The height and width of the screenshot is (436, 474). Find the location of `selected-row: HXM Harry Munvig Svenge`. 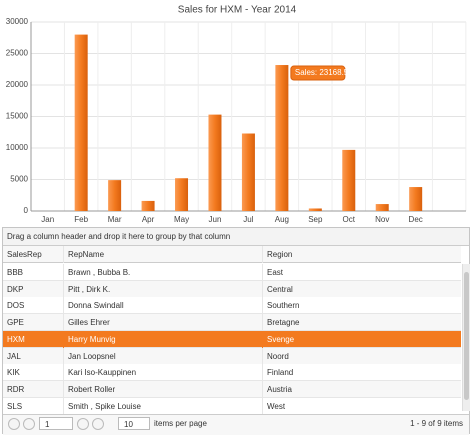

selected-row: HXM Harry Munvig Svenge is located at coordinates (232, 339).